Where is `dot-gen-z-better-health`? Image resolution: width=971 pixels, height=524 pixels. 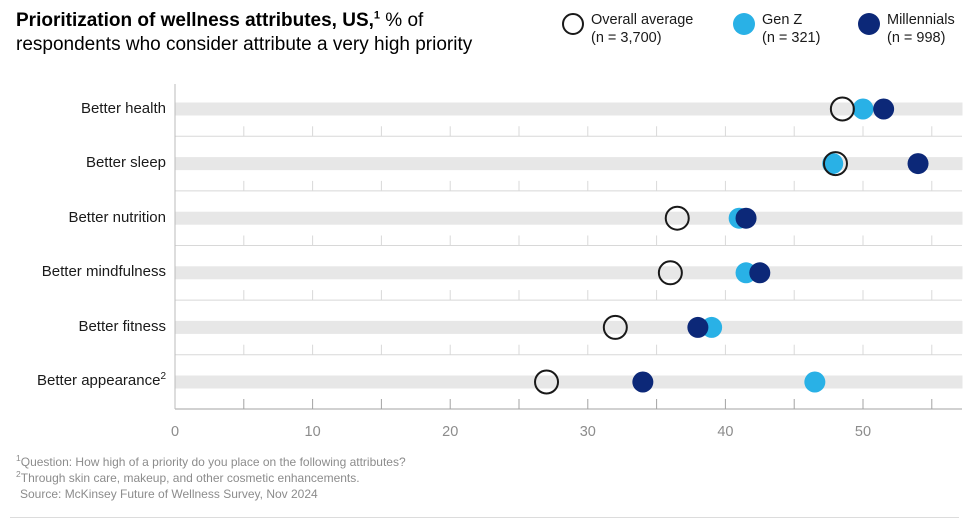
dot-gen-z-better-health is located at coordinates (863, 109).